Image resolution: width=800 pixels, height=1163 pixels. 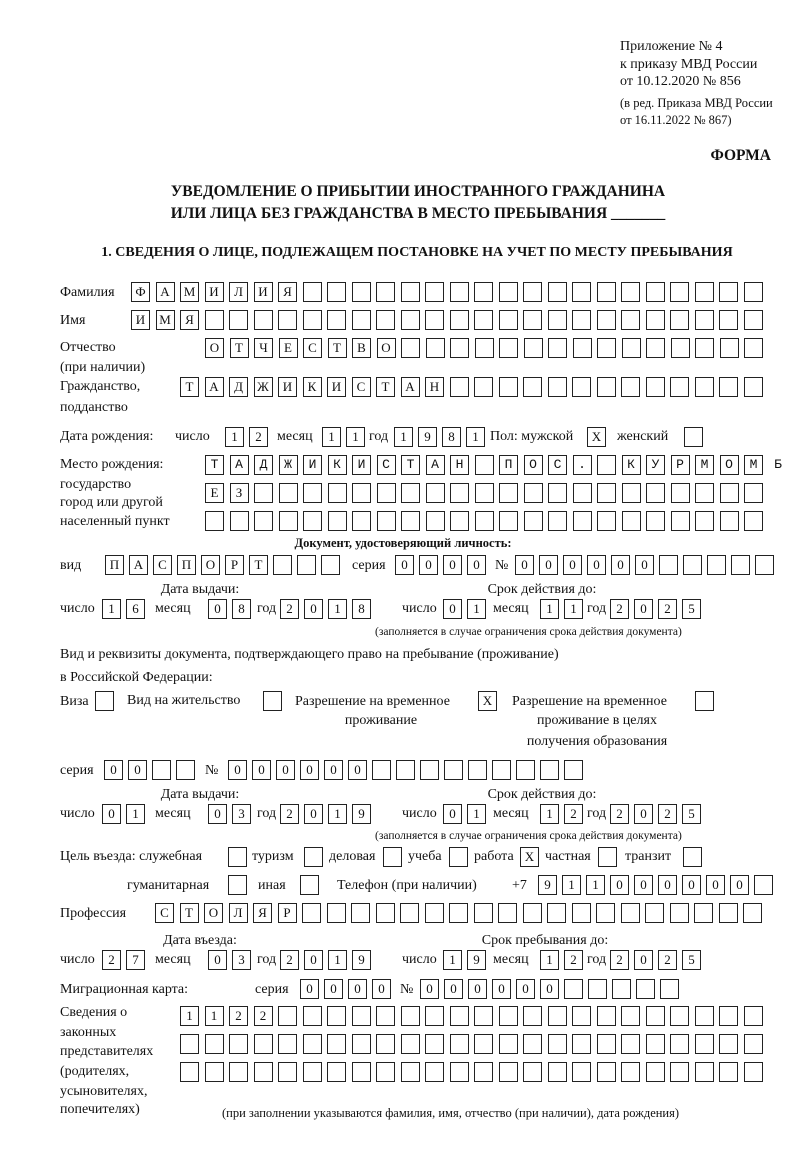 What do you see at coordinates (287, 387) in the screenshot?
I see `citizenship-cell: И` at bounding box center [287, 387].